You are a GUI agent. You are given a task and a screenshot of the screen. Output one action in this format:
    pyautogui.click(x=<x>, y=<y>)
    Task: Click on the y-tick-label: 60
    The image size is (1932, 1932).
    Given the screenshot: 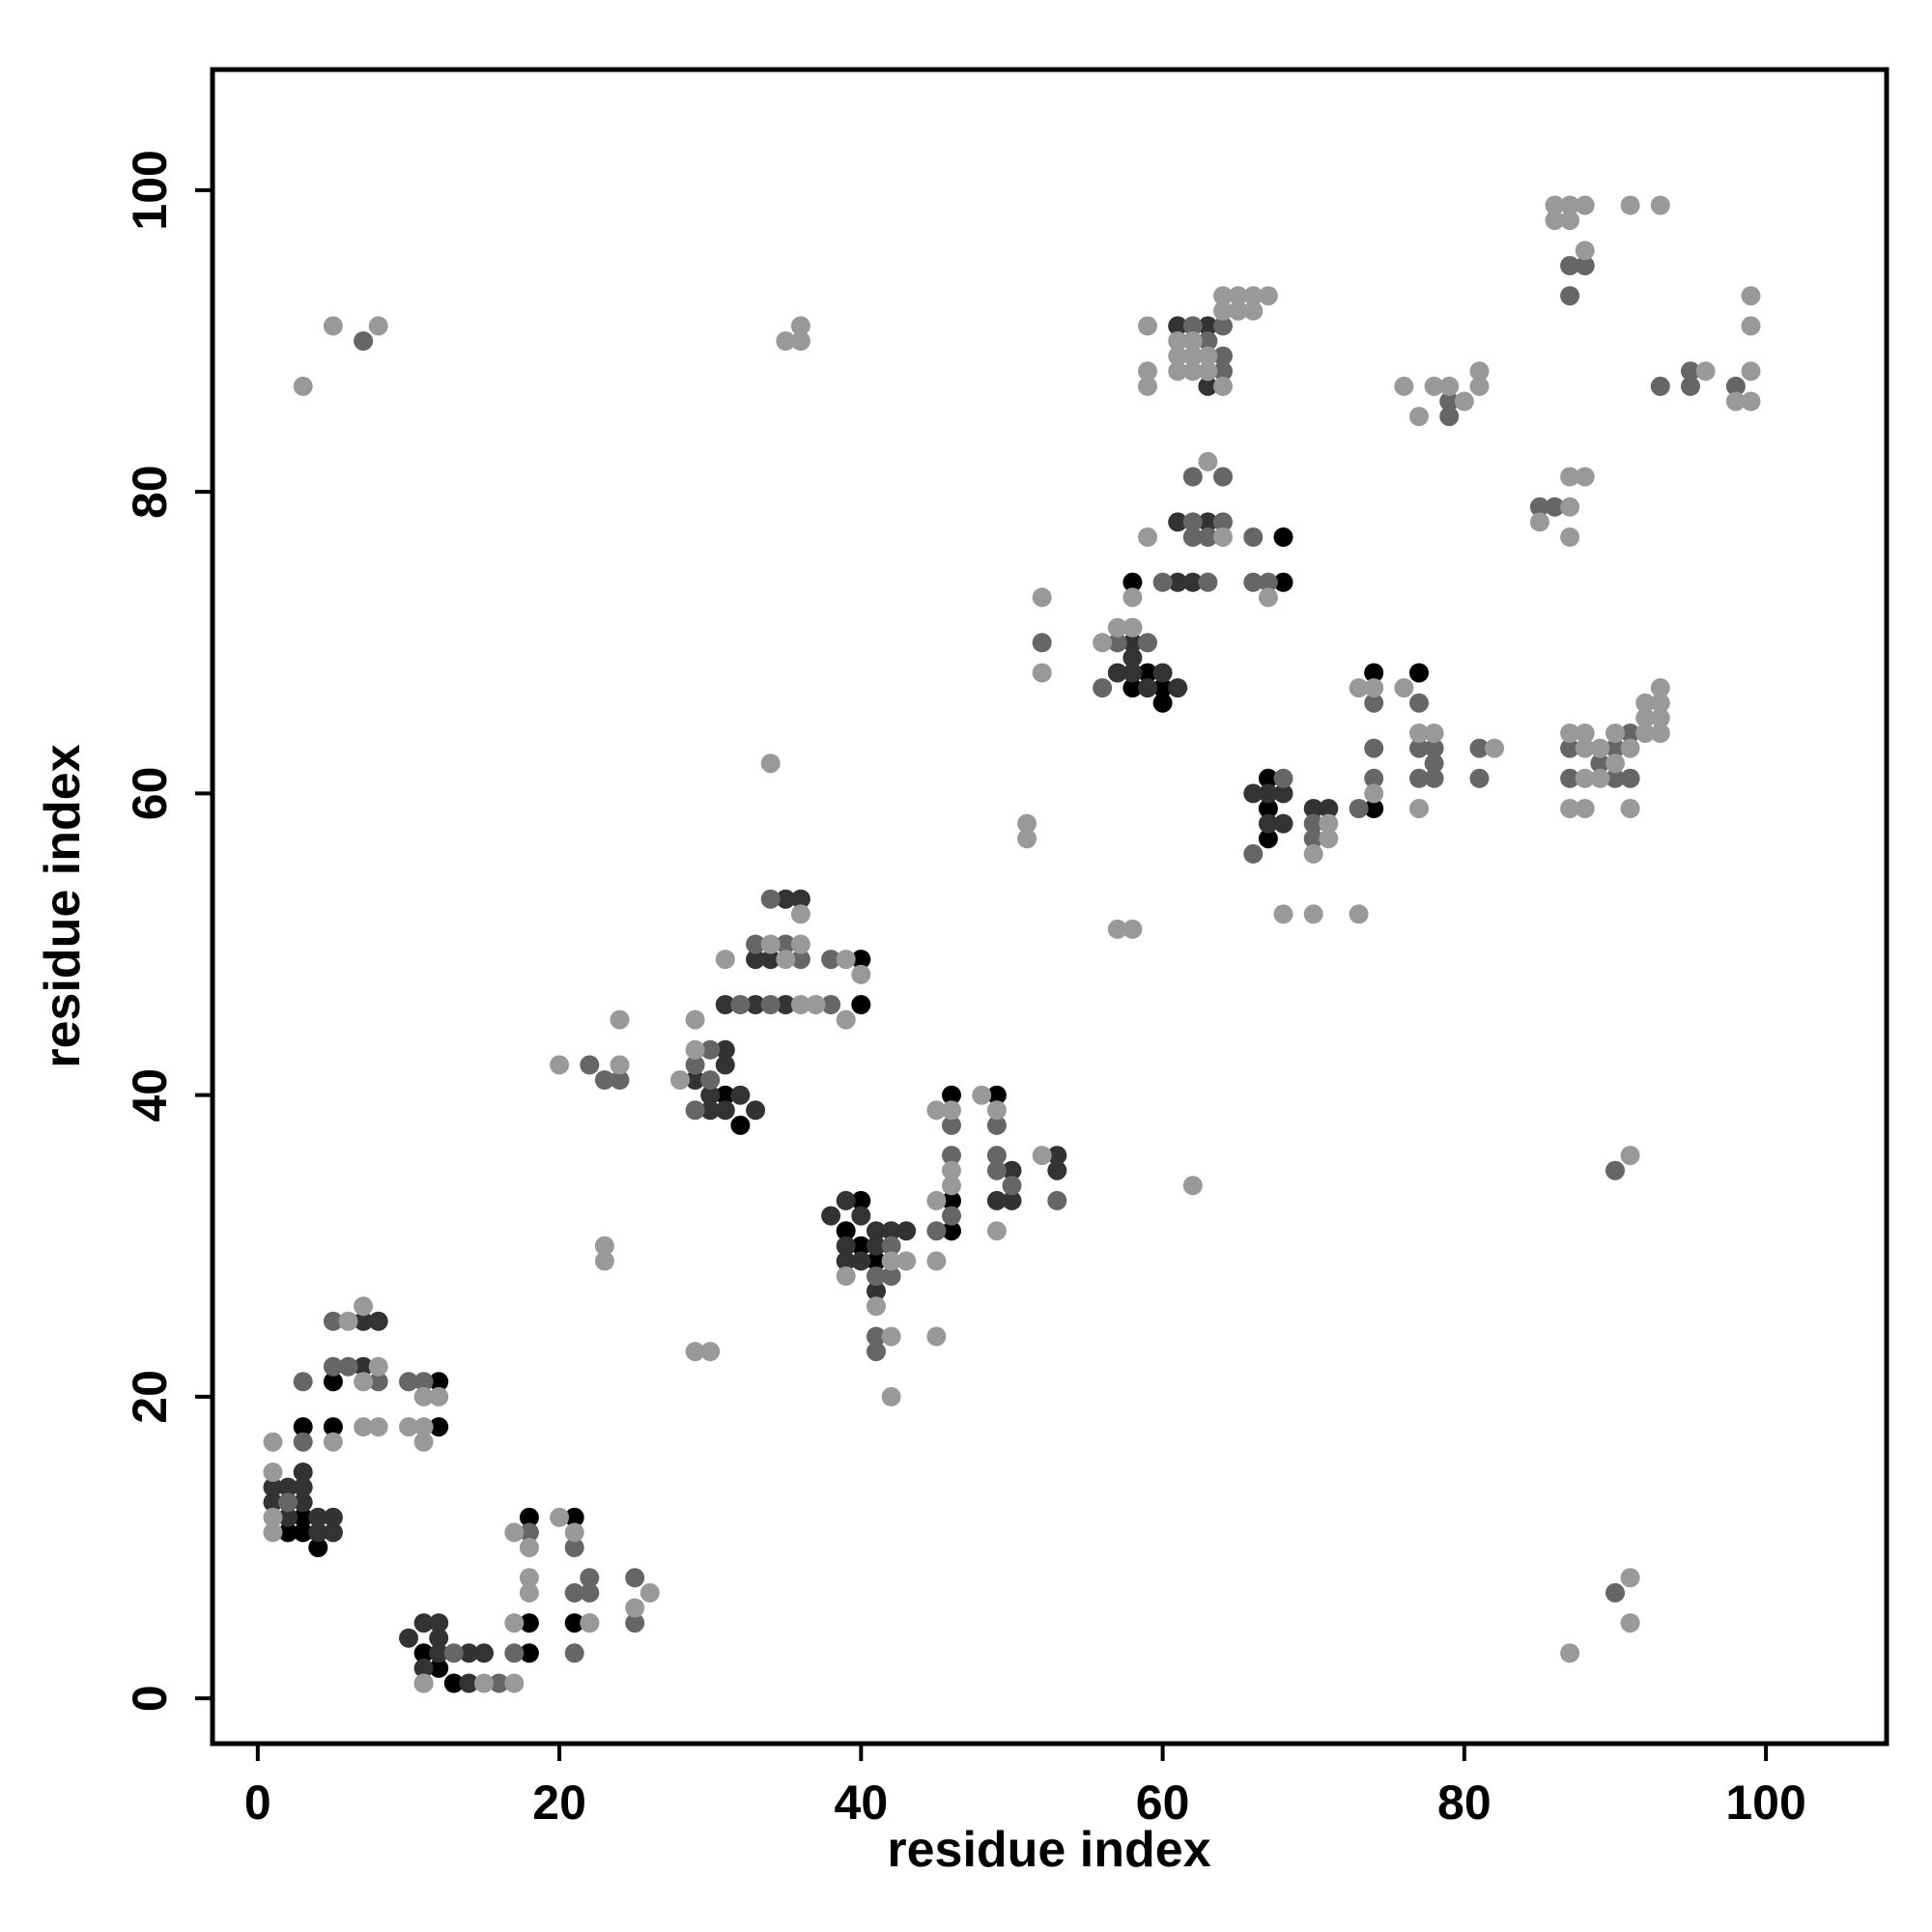 What is the action you would take?
    pyautogui.click(x=150, y=794)
    